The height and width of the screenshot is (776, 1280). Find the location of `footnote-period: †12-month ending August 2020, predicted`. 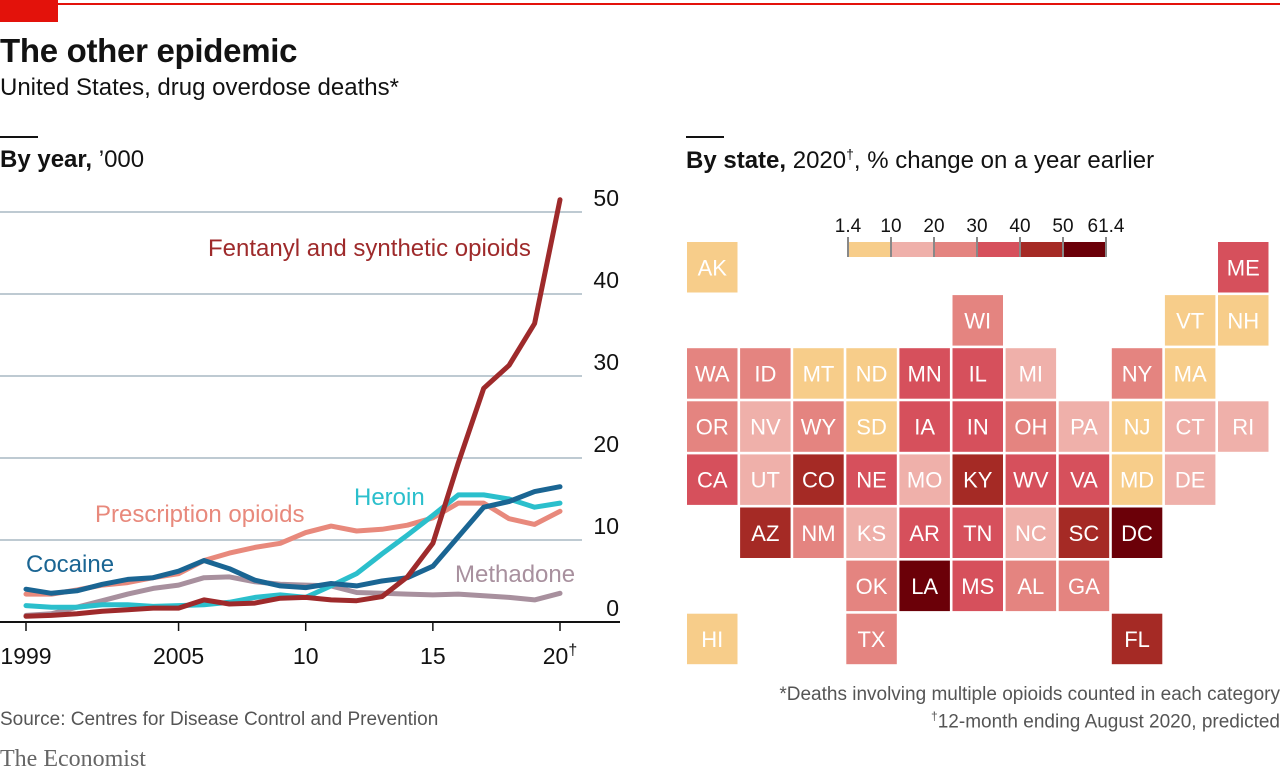

footnote-period: †12-month ending August 2020, predicted is located at coordinates (1105, 721).